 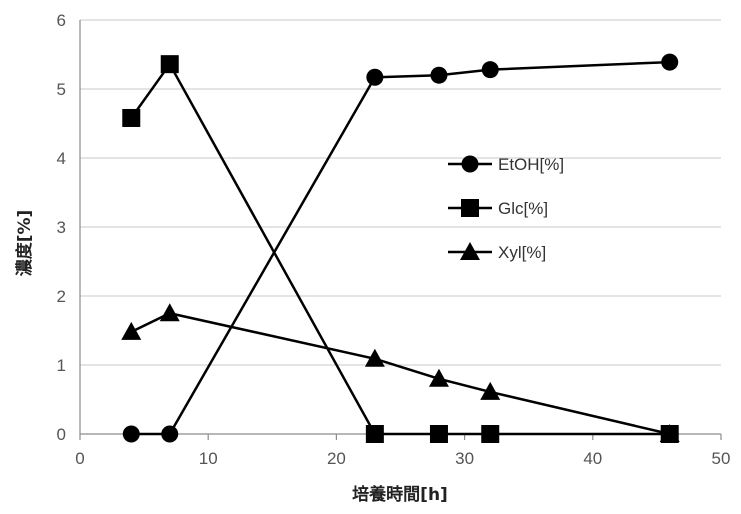 I want to click on legend-marker-triangle, so click(x=470, y=251).